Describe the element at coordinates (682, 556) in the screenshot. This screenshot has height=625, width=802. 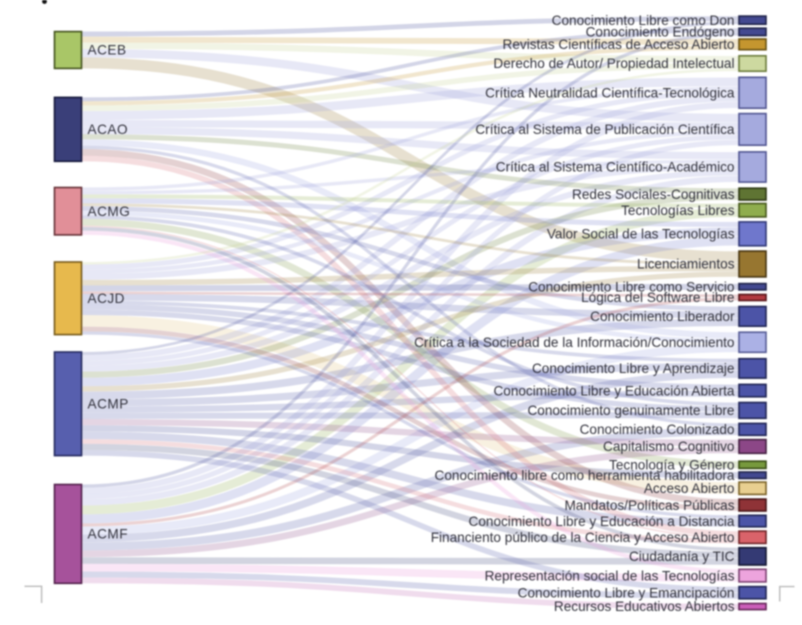
I see `svg-text: Ciudadanía y TIC` at that location.